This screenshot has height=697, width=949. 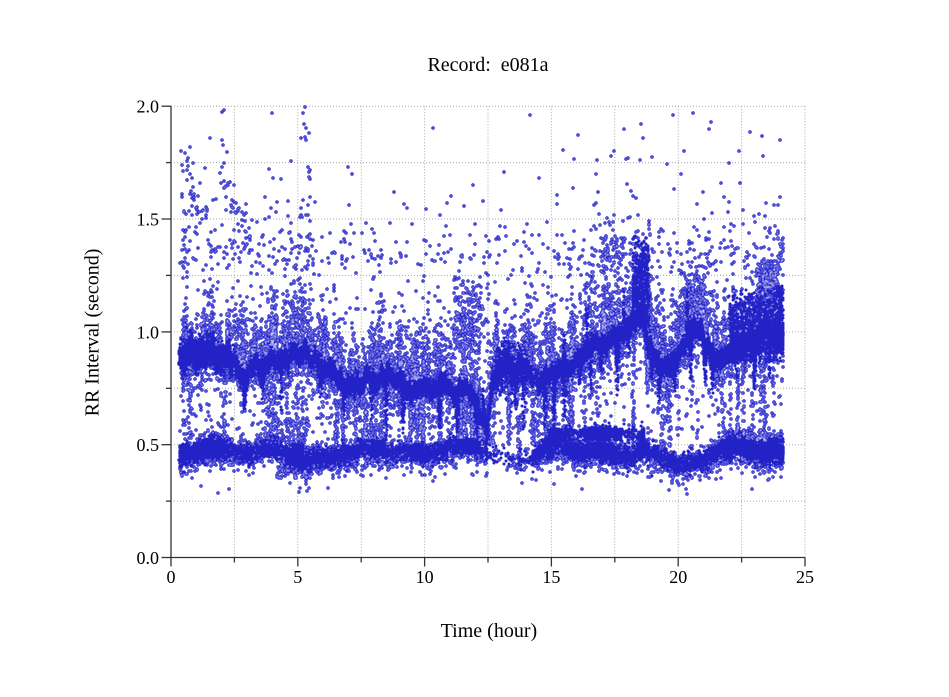 I want to click on svg-text: 0.5, so click(x=148, y=445).